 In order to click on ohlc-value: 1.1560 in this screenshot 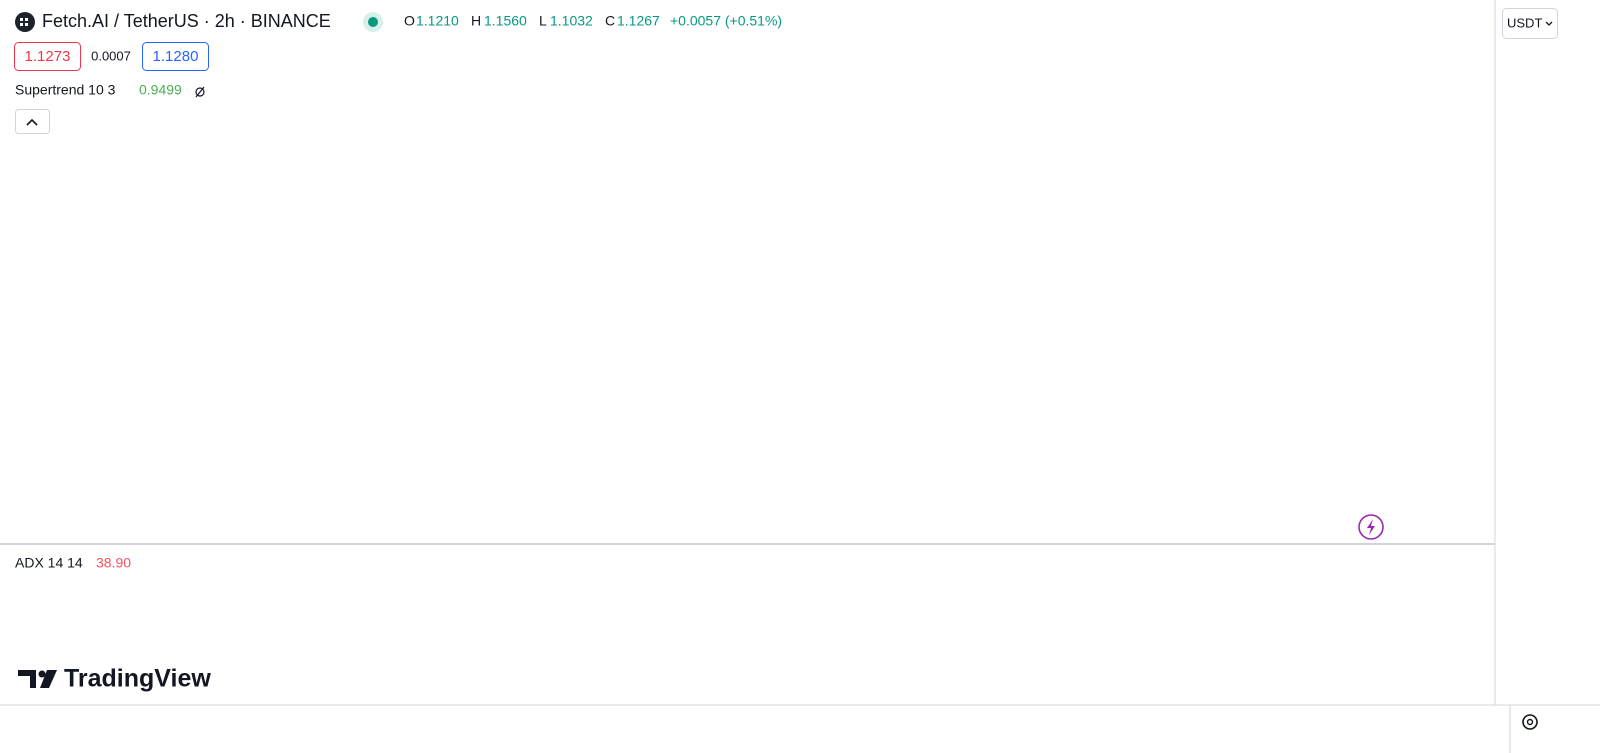, I will do `click(505, 21)`.